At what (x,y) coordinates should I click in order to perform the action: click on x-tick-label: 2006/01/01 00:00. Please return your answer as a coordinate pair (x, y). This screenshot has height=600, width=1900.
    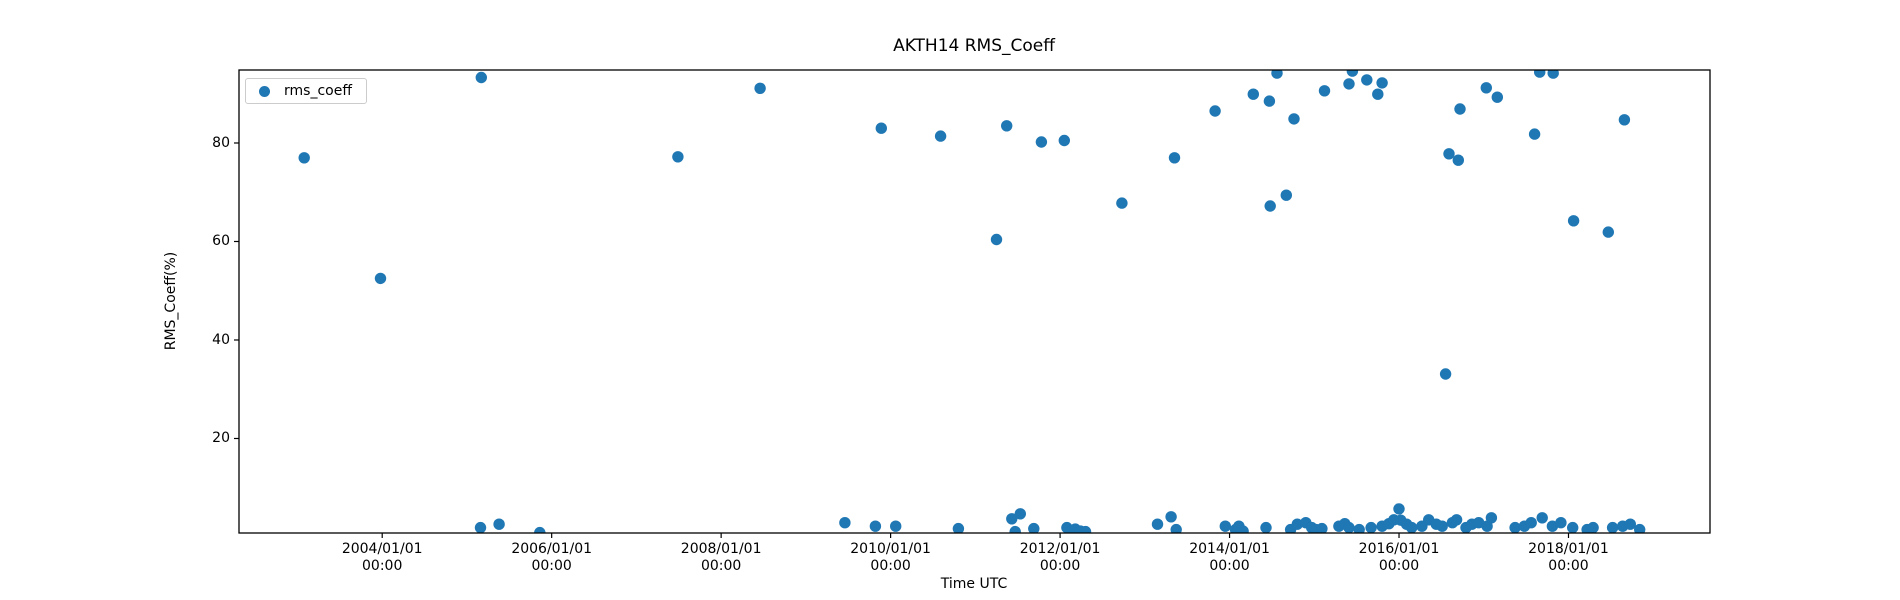
    Looking at the image, I should click on (552, 557).